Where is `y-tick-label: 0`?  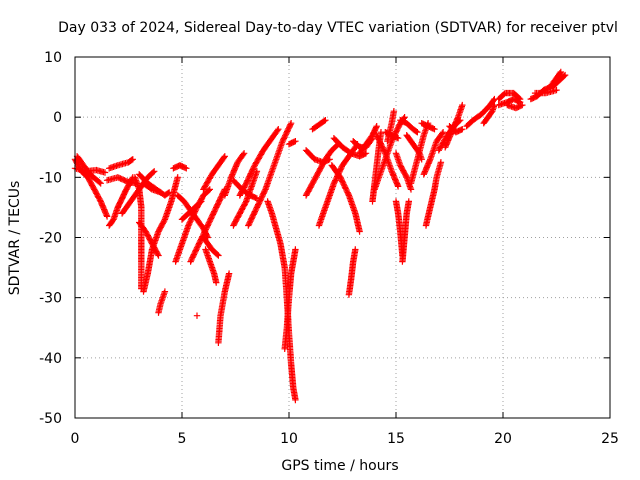 y-tick-label: 0 is located at coordinates (57, 118).